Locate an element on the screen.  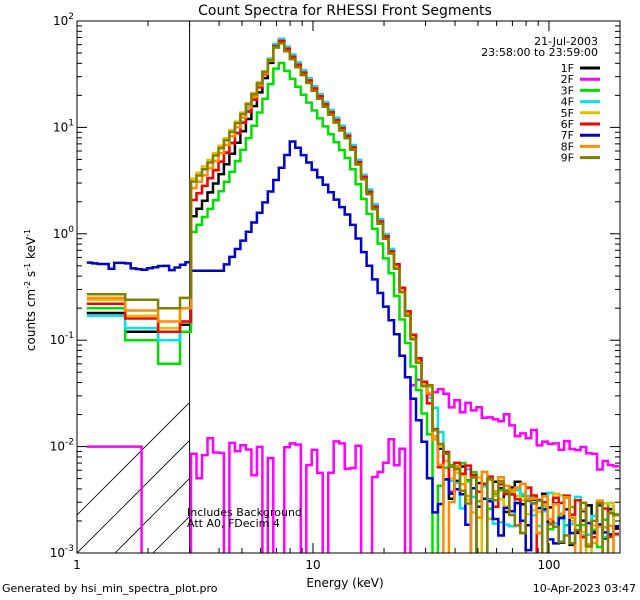
legend-label-7F: 7F is located at coordinates (567, 135).